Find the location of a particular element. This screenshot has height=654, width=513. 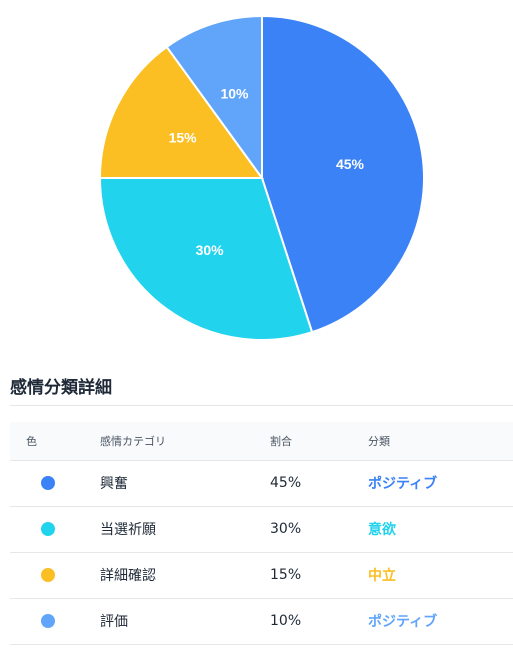

header-ratio: 割合 is located at coordinates (319, 441).